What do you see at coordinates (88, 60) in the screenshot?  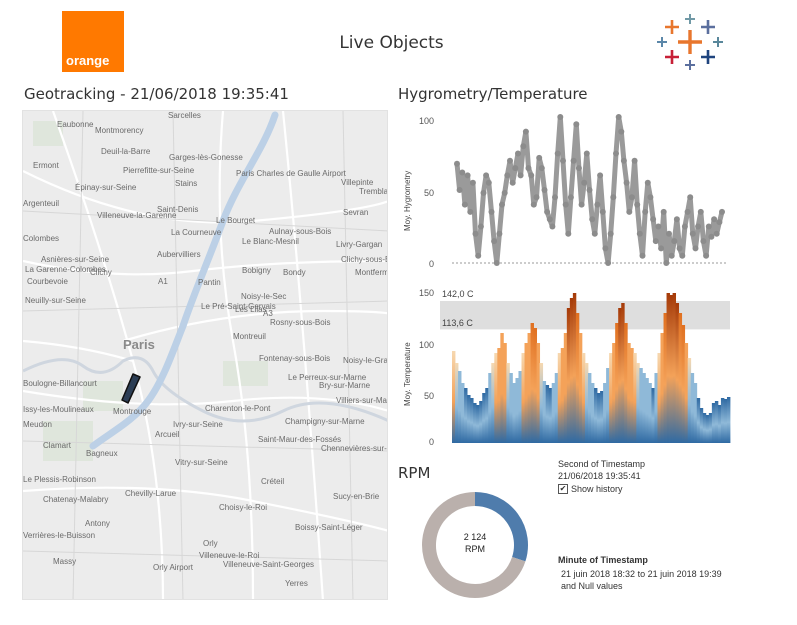 I see `orange-logo-text: orange` at bounding box center [88, 60].